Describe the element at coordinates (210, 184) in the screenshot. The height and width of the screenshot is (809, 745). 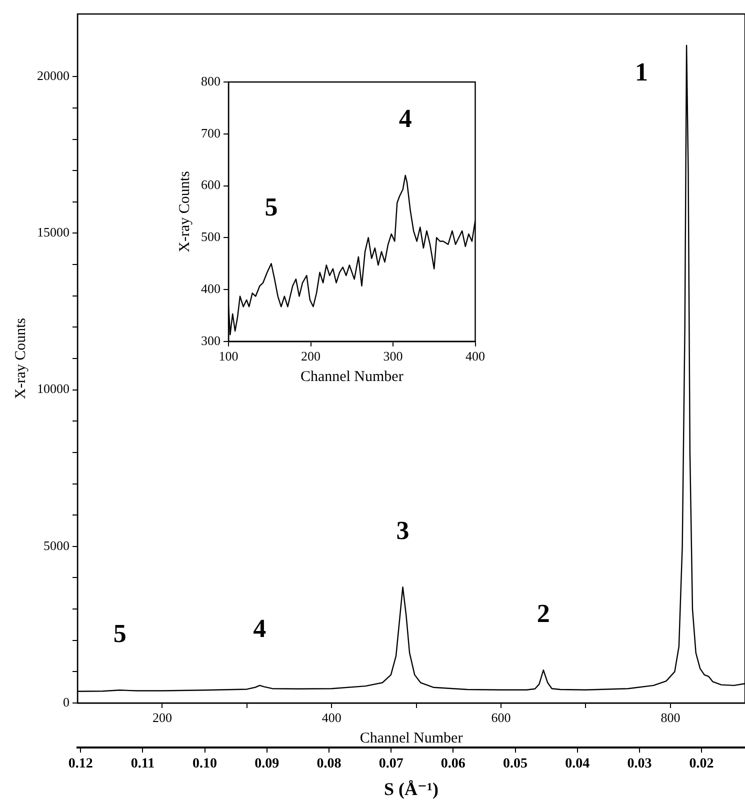
I see `y-tick-label: 600` at that location.